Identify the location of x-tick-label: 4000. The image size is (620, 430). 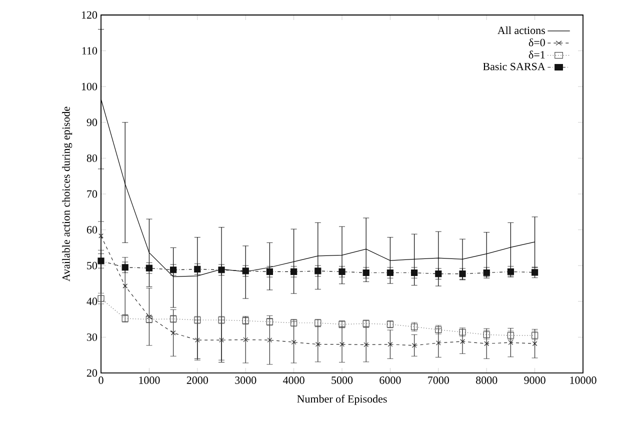
(293, 380).